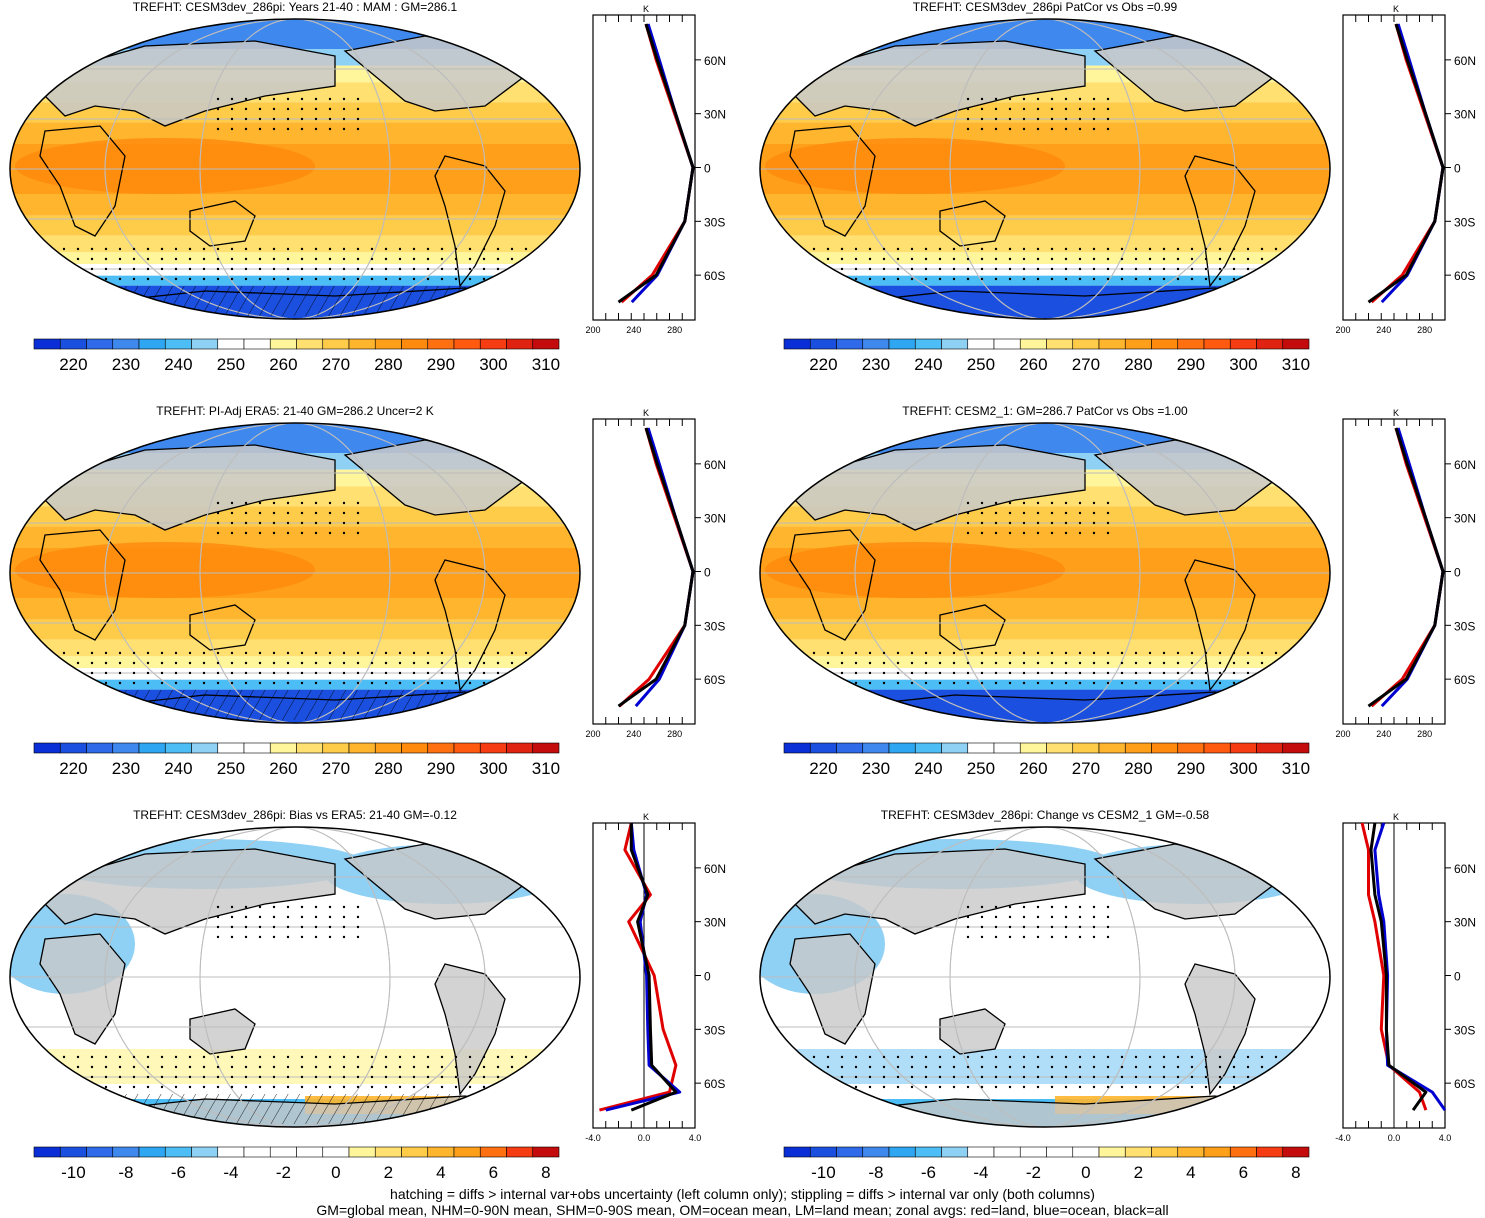 The height and width of the screenshot is (1218, 1485). I want to click on zonal-profile-2: K 60N 30N 0 30S 60S 200 240 280, so click(1405, 169).